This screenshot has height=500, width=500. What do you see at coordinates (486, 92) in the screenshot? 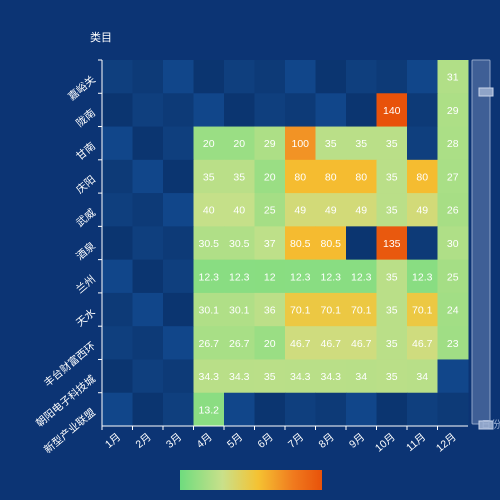
I see `datazoom-top-handle` at bounding box center [486, 92].